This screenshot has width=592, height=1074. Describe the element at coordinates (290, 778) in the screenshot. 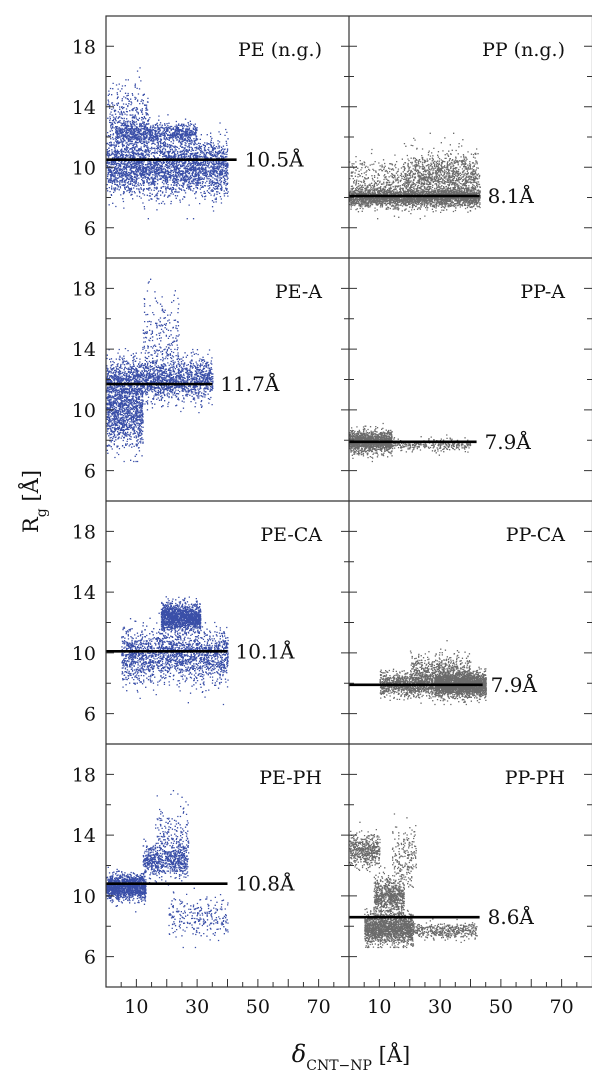

I see `panel-label-pe-ph: PE-PH` at that location.